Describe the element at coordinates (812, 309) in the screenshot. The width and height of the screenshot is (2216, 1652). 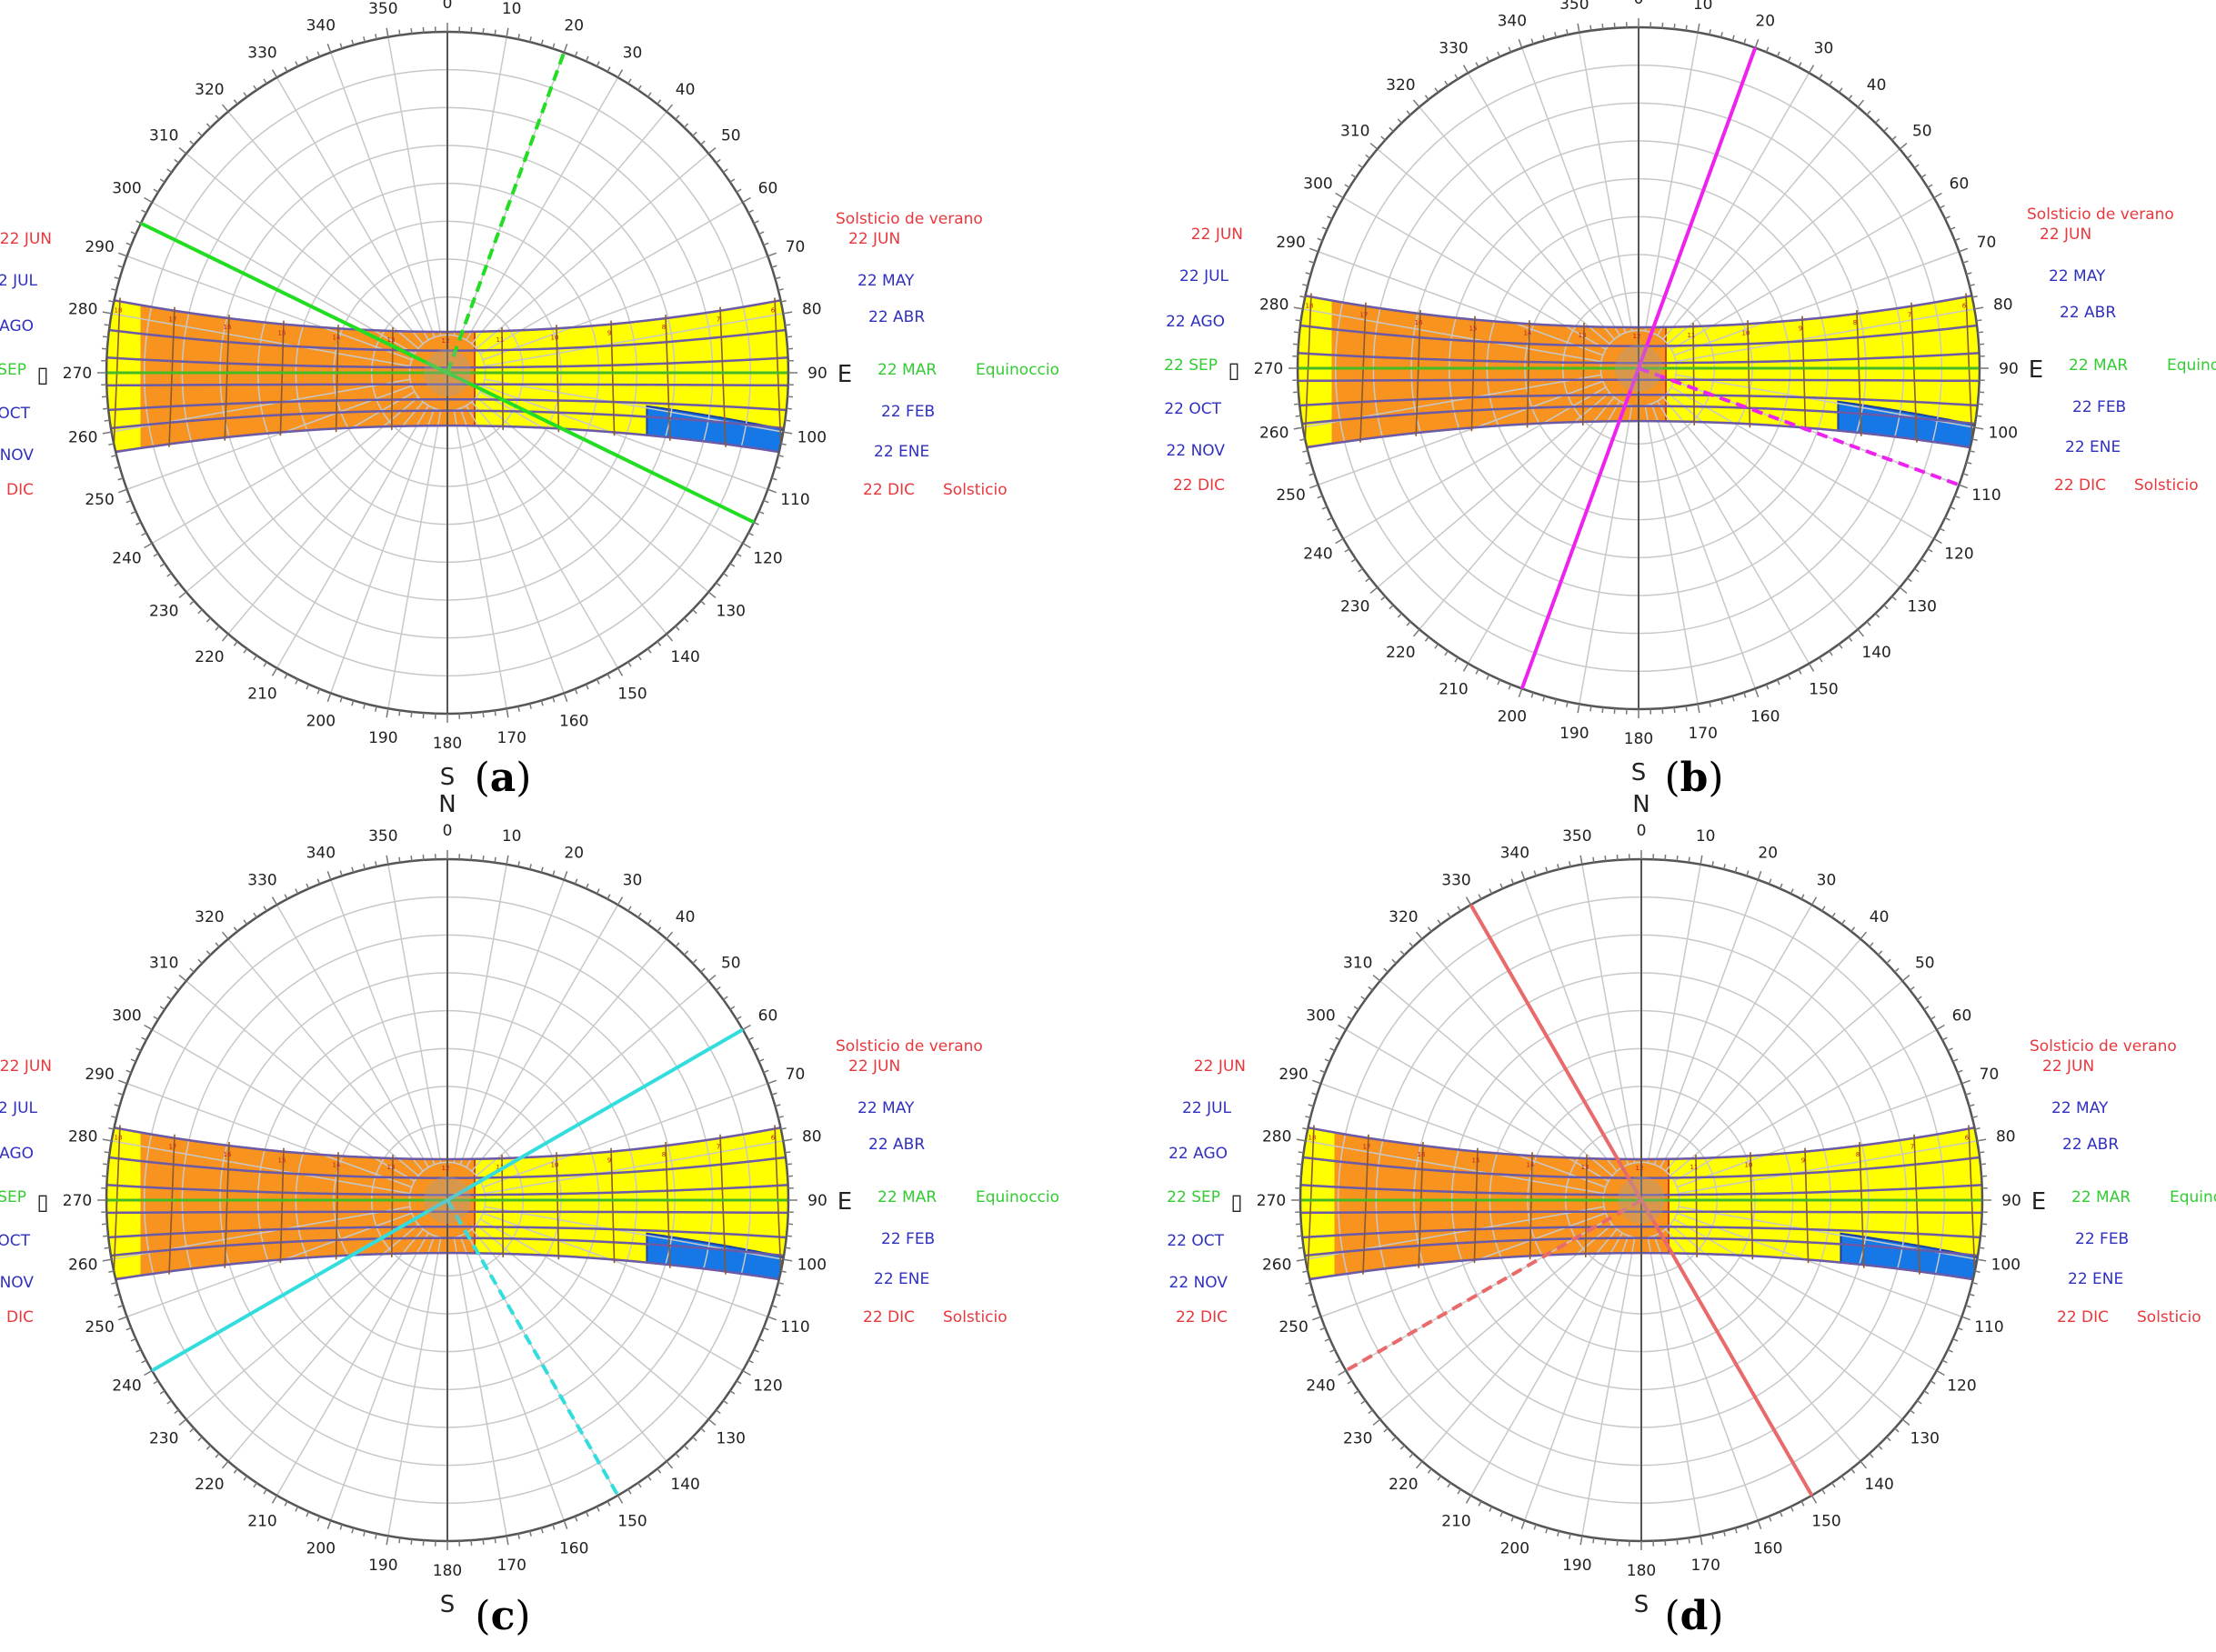
I see `azimuth-label: 80` at that location.